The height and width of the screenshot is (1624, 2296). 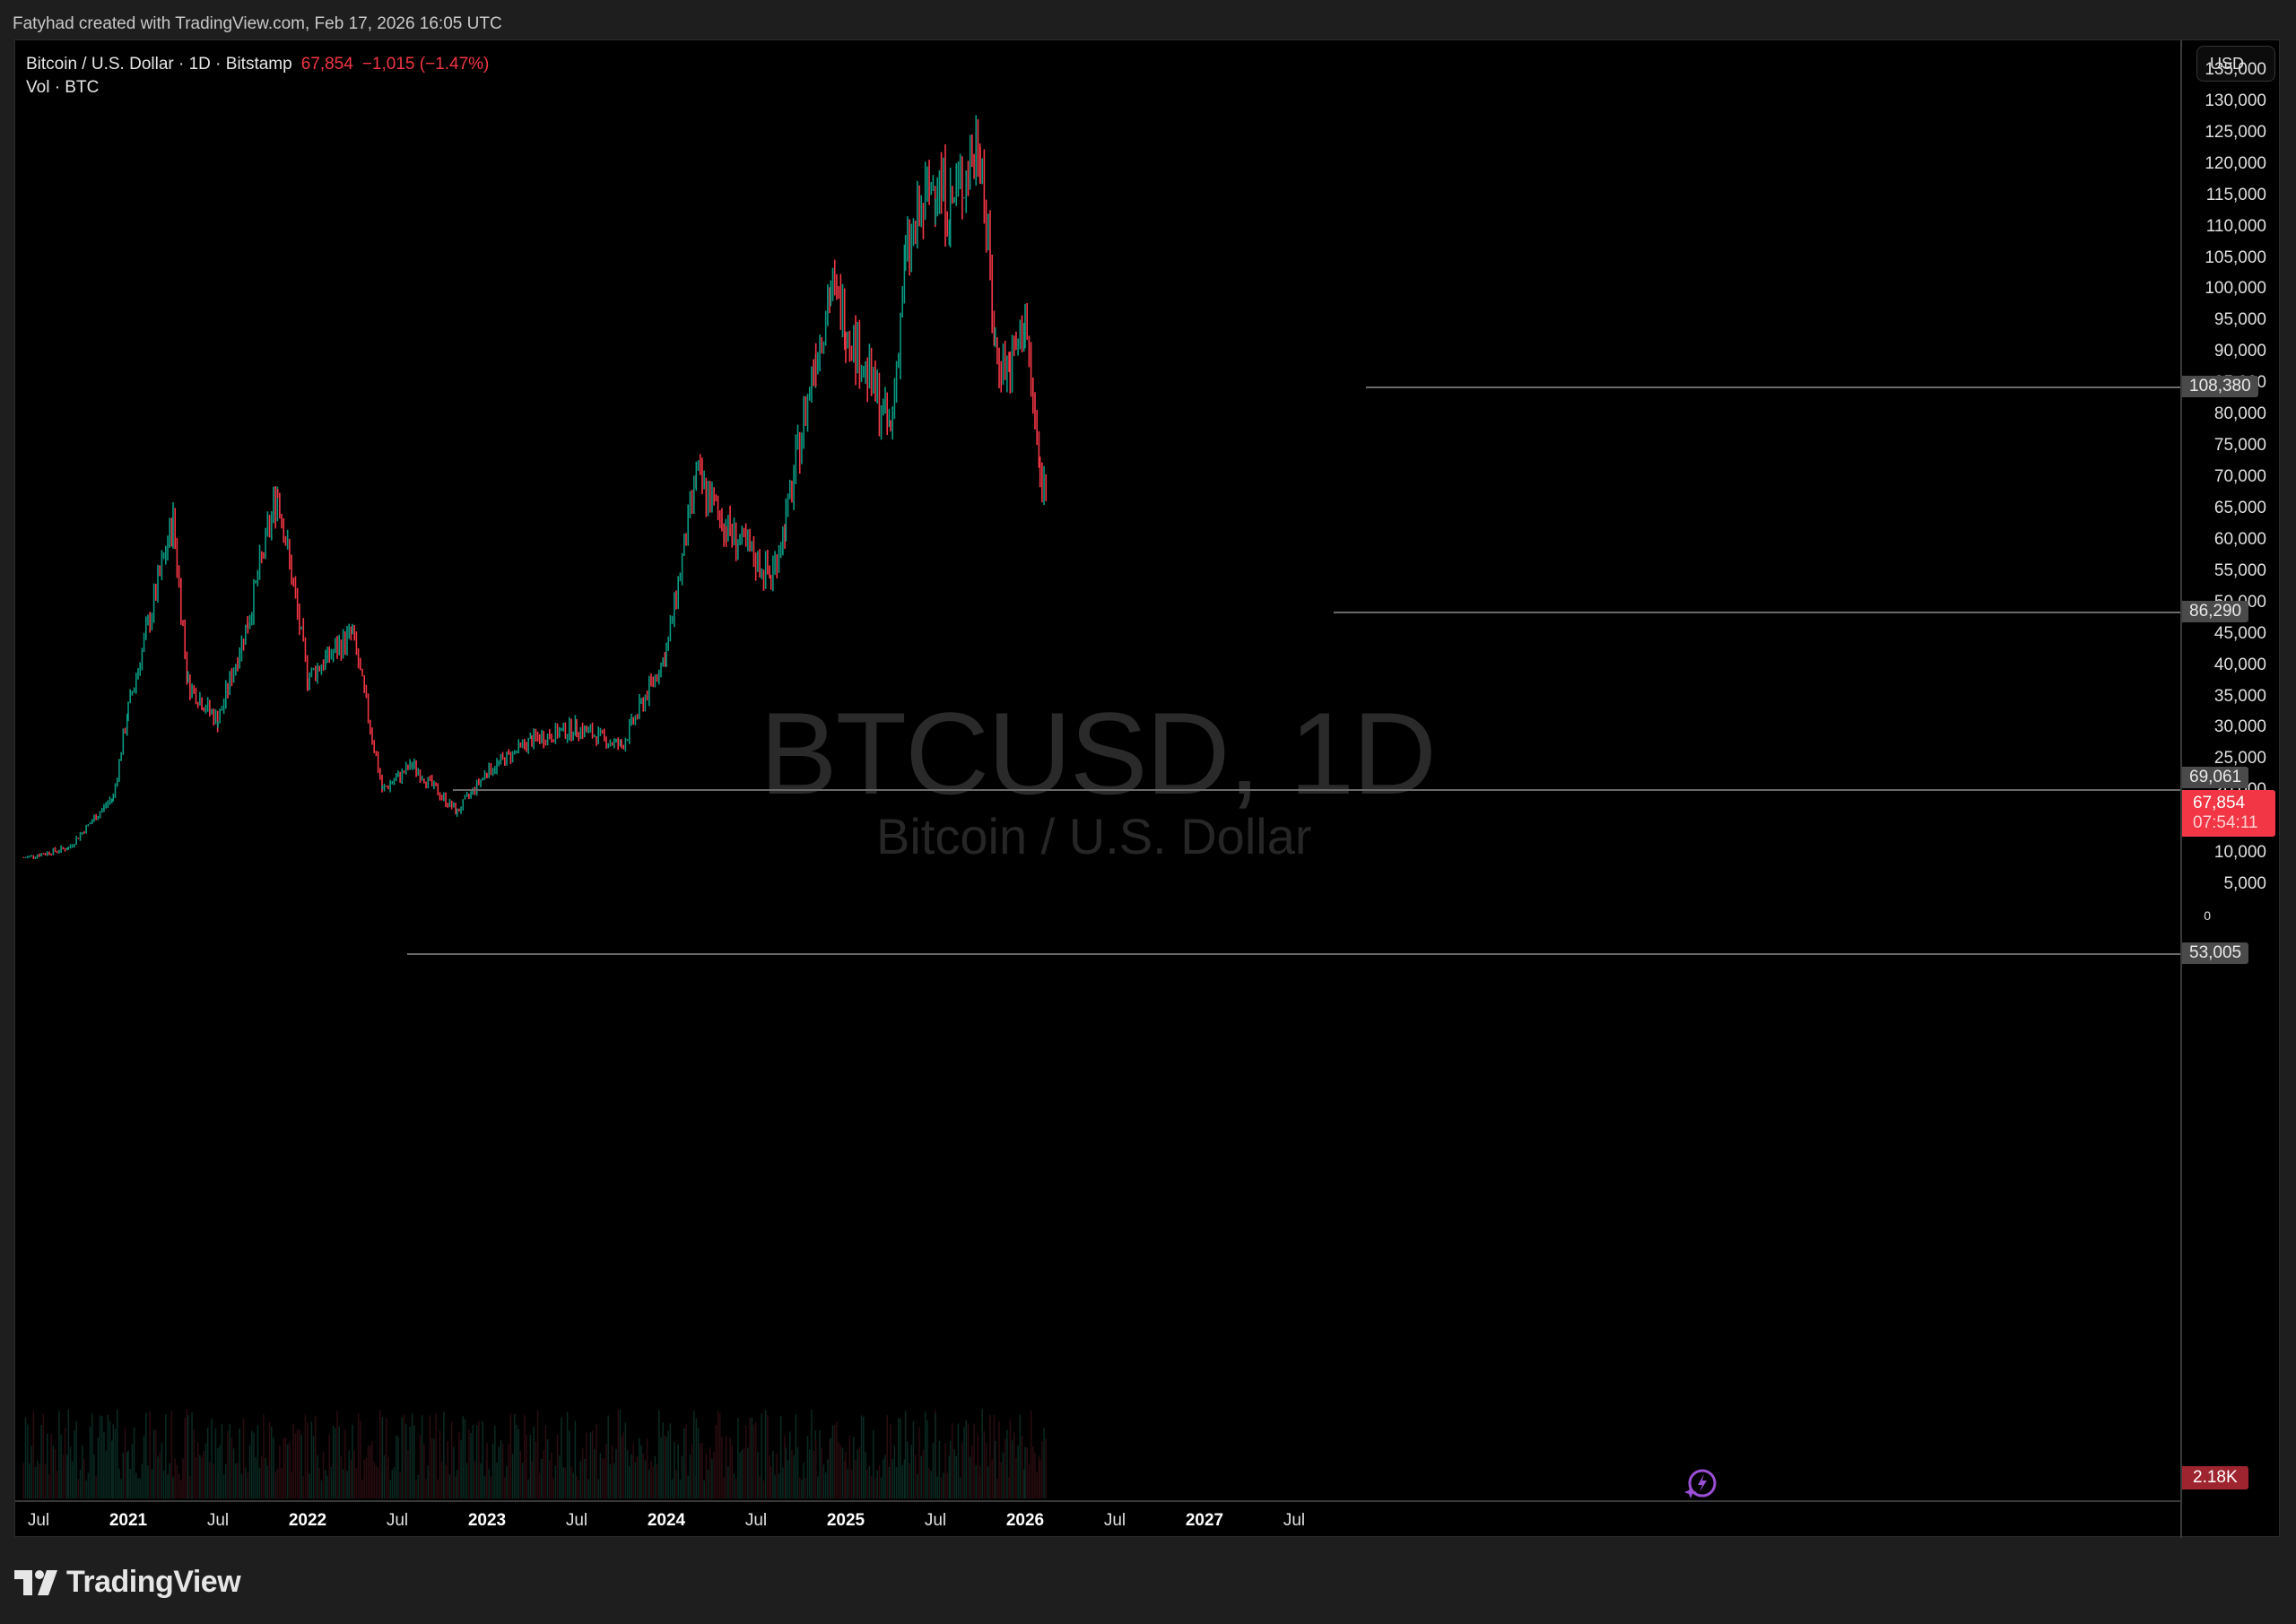 What do you see at coordinates (2239, 853) in the screenshot?
I see `price-tick: 10,000` at bounding box center [2239, 853].